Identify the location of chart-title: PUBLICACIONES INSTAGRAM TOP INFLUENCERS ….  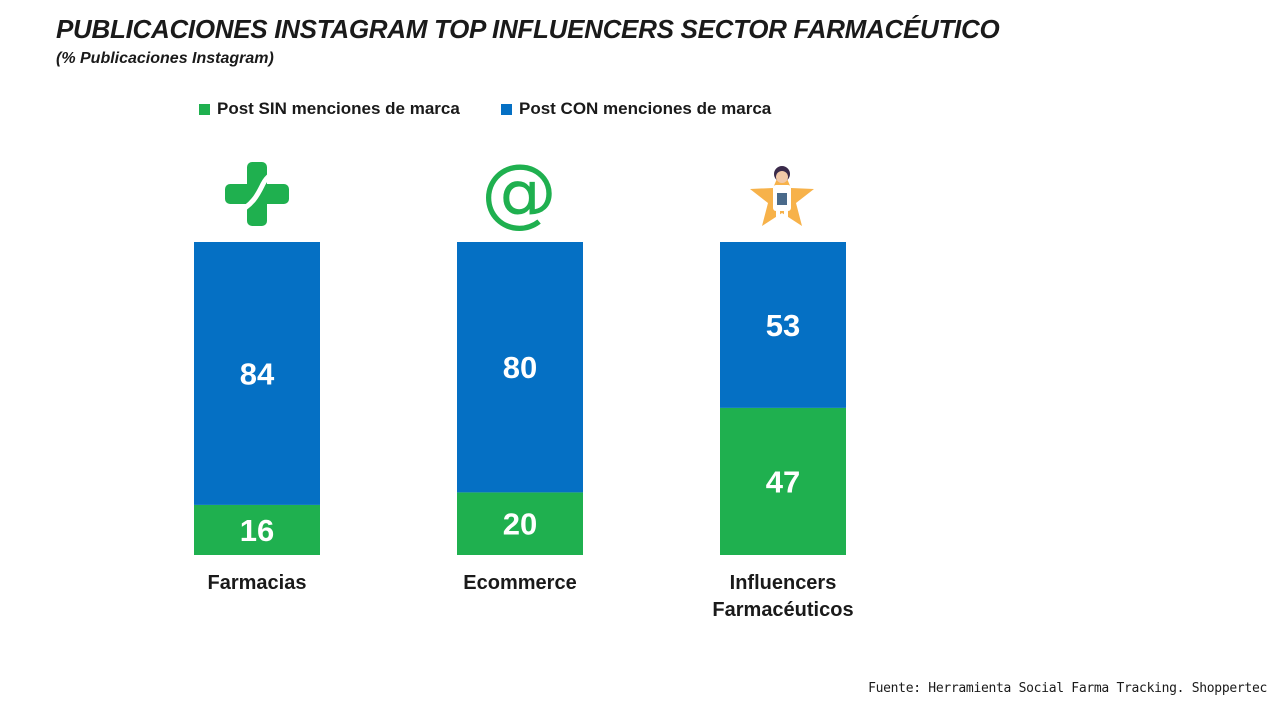
(528, 29).